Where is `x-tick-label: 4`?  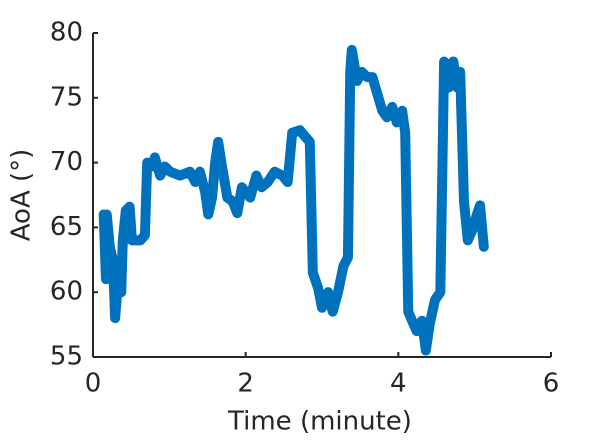 x-tick-label: 4 is located at coordinates (398, 384).